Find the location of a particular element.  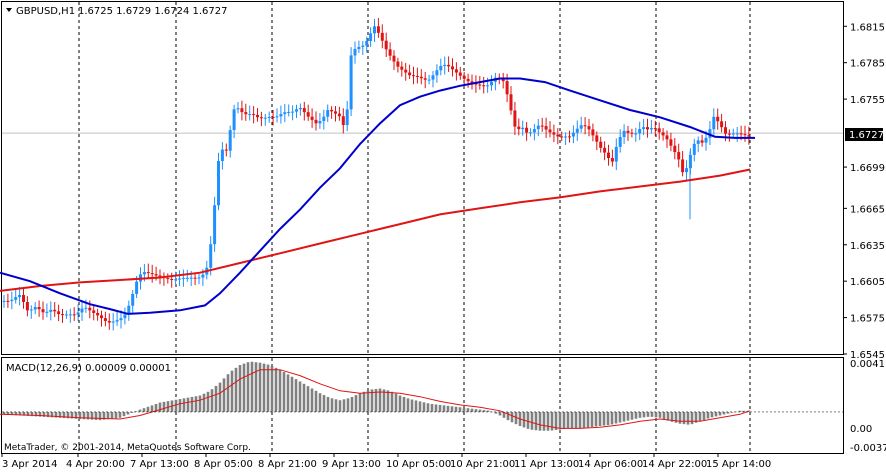

time-tick-label: 14 Apr 06:00 is located at coordinates (610, 464).